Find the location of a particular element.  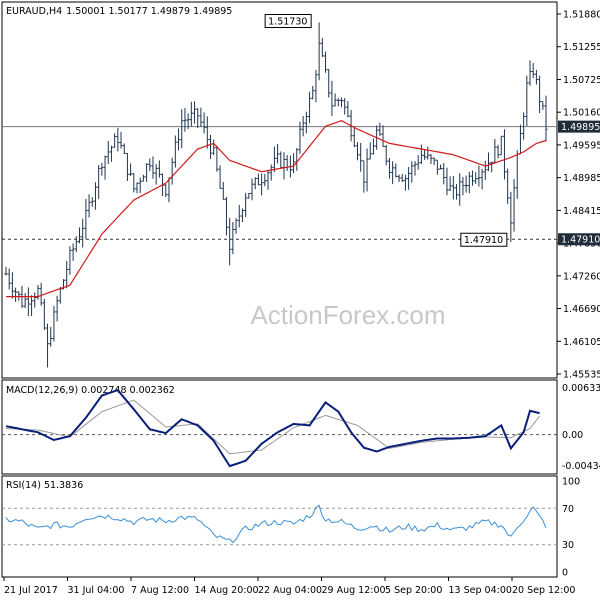

watermark: ActionForex.com is located at coordinates (347, 315).